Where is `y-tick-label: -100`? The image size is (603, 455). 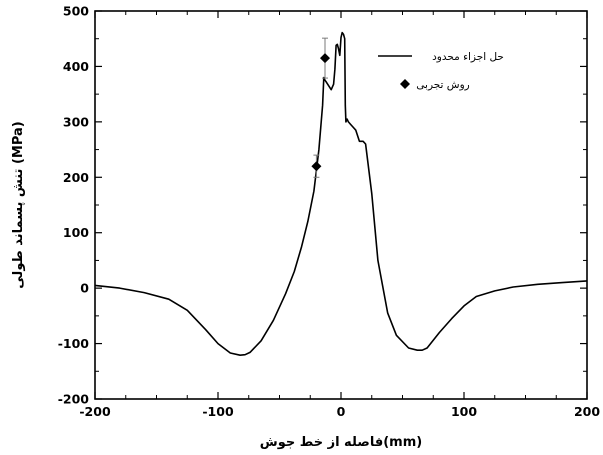 y-tick-label: -100 is located at coordinates (74, 343).